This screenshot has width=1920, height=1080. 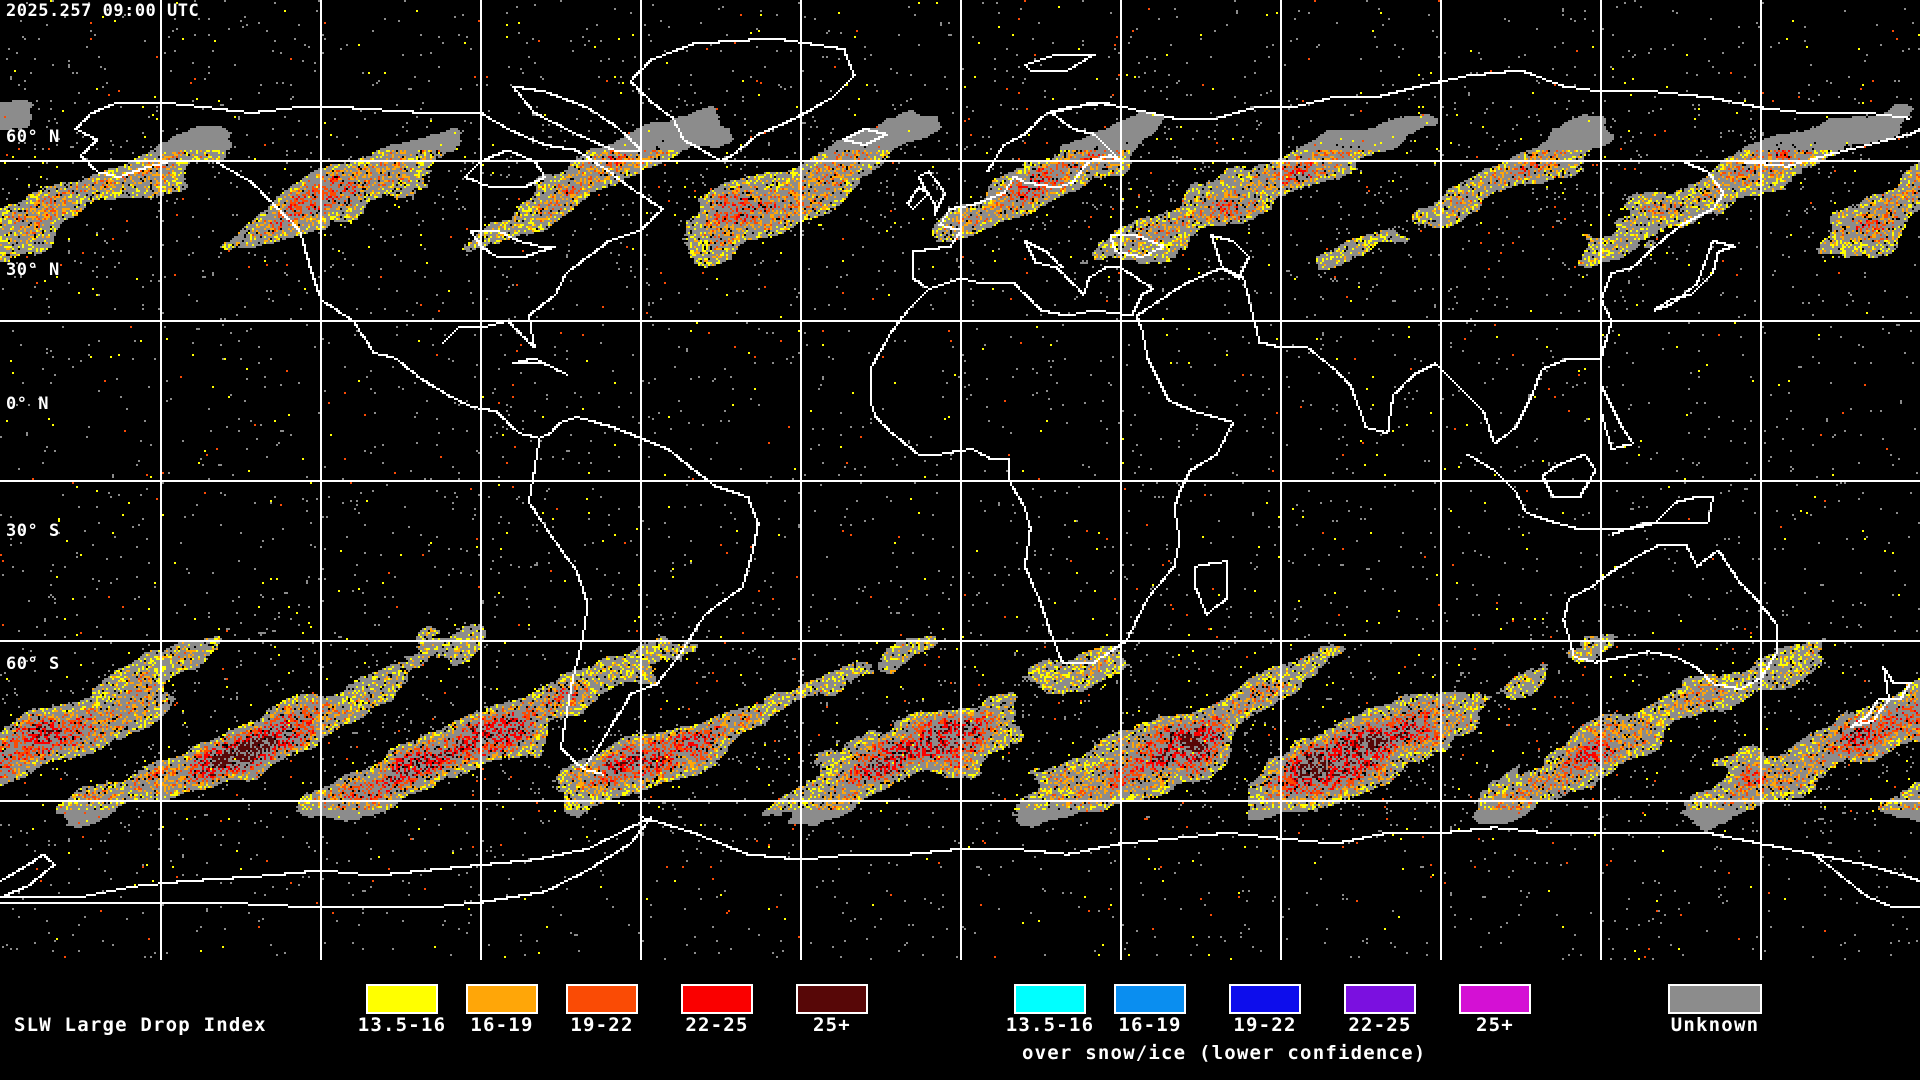 I want to click on legend-label-clear-22-25: 22-25, so click(x=717, y=1025).